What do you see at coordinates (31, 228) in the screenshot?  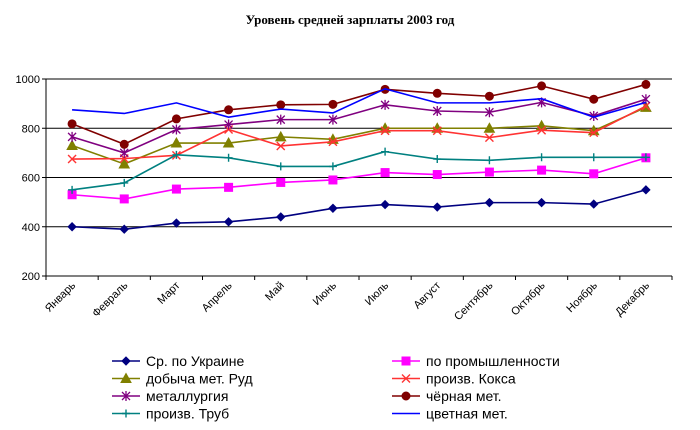 I see `y-tick-label: 400` at bounding box center [31, 228].